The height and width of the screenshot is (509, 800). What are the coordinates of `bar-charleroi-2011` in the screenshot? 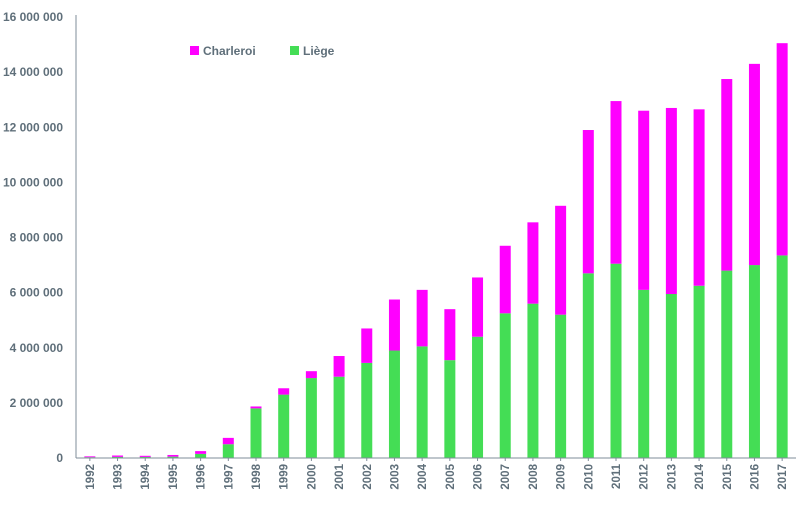 It's located at (616, 182).